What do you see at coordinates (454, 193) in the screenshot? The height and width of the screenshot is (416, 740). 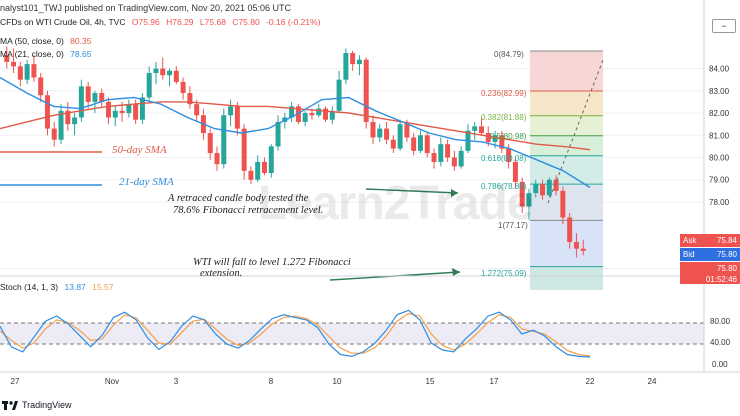 I see `retrace-arrow-head` at bounding box center [454, 193].